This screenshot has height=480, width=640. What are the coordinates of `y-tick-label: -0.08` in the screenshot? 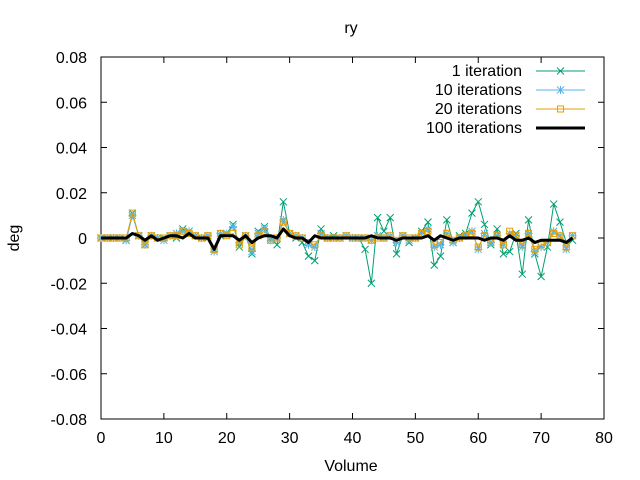 It's located at (69, 420).